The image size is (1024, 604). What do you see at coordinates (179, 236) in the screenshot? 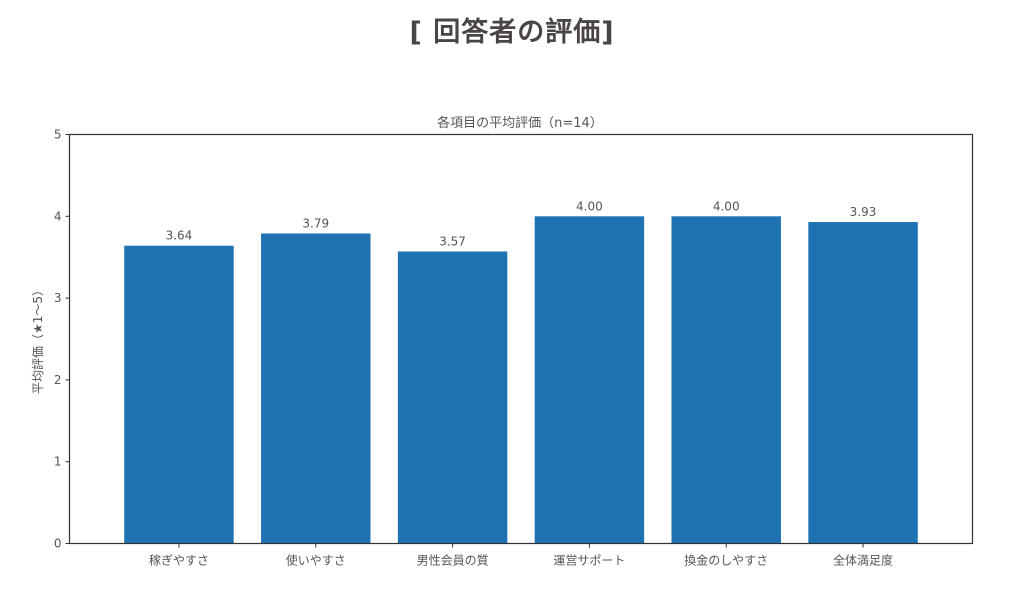
I see `bar-value-label: 3.64` at bounding box center [179, 236].